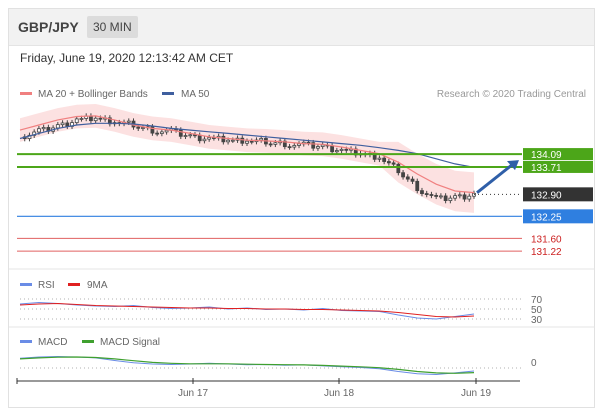 Image resolution: width=598 pixels, height=412 pixels. I want to click on rsi-tick-label: 30, so click(537, 320).